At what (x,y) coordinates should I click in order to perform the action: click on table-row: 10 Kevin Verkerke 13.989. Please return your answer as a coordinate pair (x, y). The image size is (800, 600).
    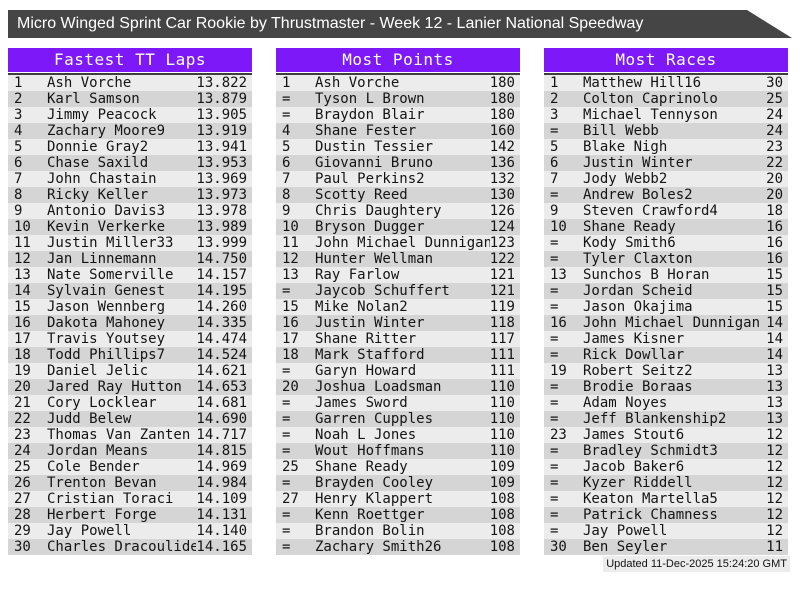
    Looking at the image, I should click on (130, 227).